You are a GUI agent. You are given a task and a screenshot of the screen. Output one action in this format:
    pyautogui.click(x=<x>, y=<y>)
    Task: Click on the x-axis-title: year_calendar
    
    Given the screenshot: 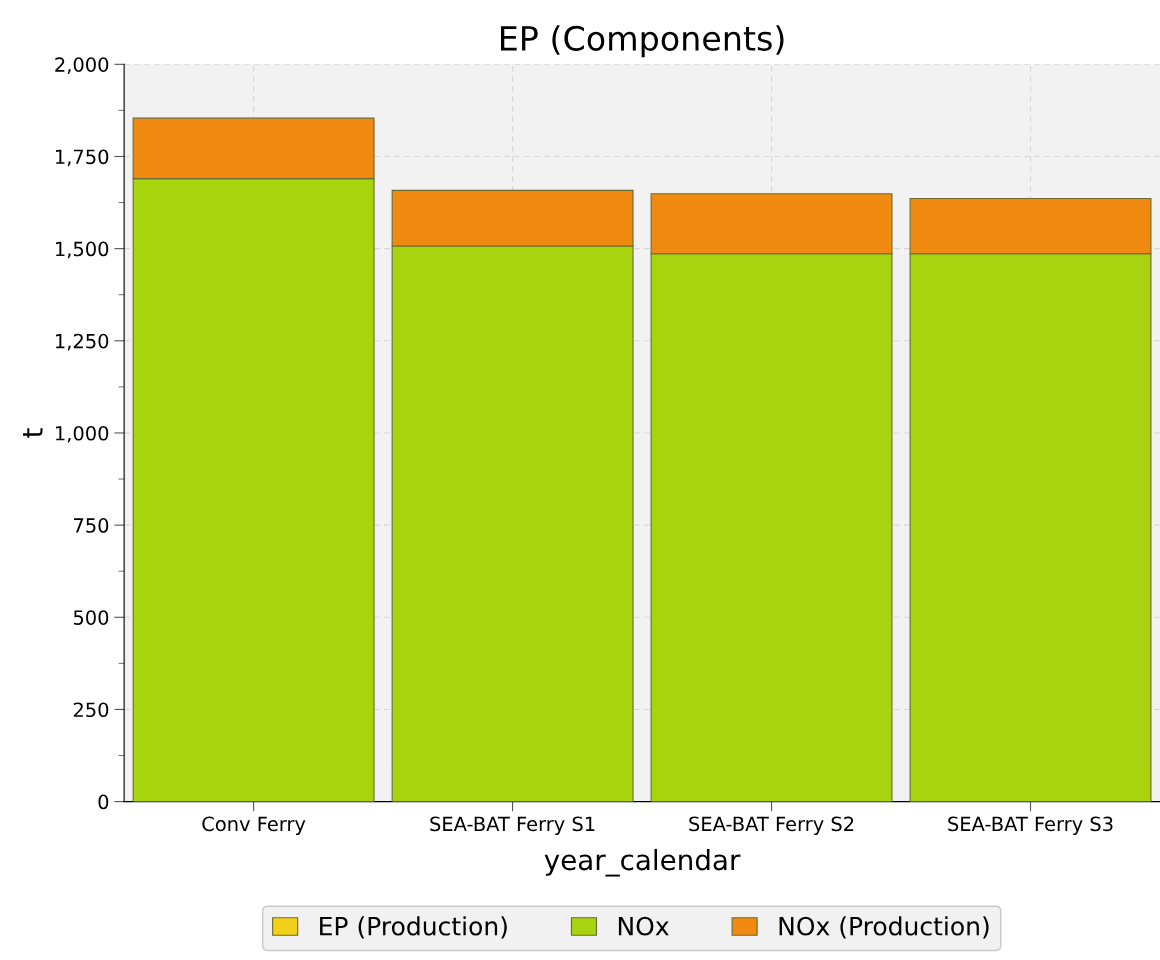 What is the action you would take?
    pyautogui.click(x=642, y=862)
    